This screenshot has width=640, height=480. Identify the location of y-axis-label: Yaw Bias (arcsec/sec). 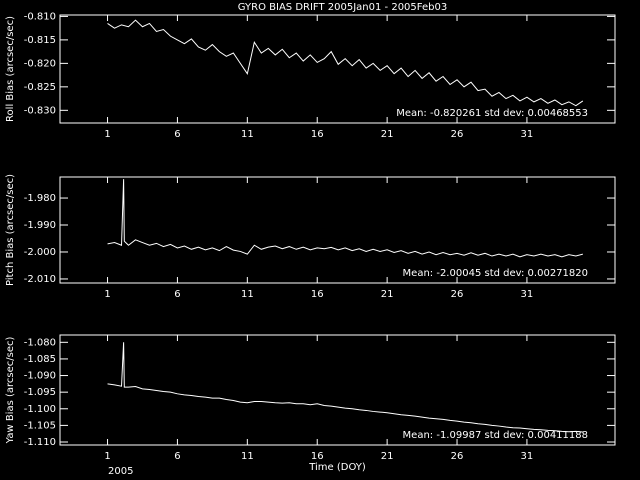
(10, 391).